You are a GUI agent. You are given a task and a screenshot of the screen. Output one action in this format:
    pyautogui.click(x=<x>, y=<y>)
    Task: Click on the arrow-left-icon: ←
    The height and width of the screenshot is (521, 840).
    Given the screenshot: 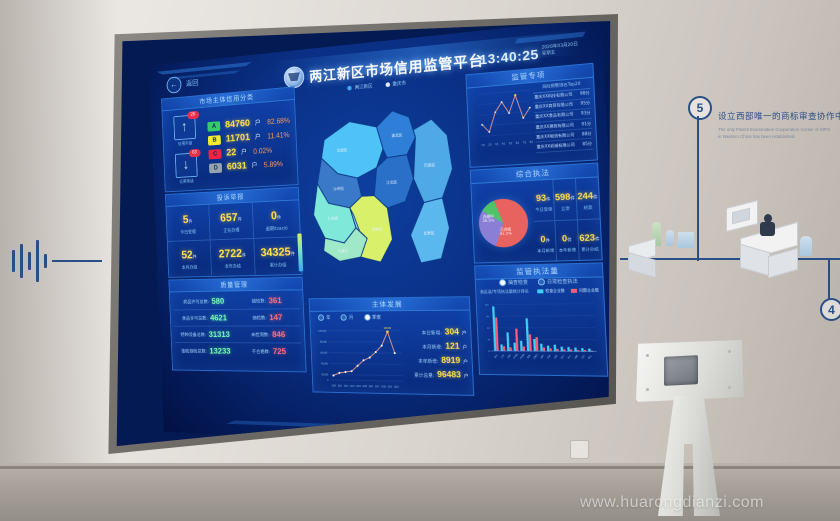 What is the action you would take?
    pyautogui.click(x=174, y=85)
    